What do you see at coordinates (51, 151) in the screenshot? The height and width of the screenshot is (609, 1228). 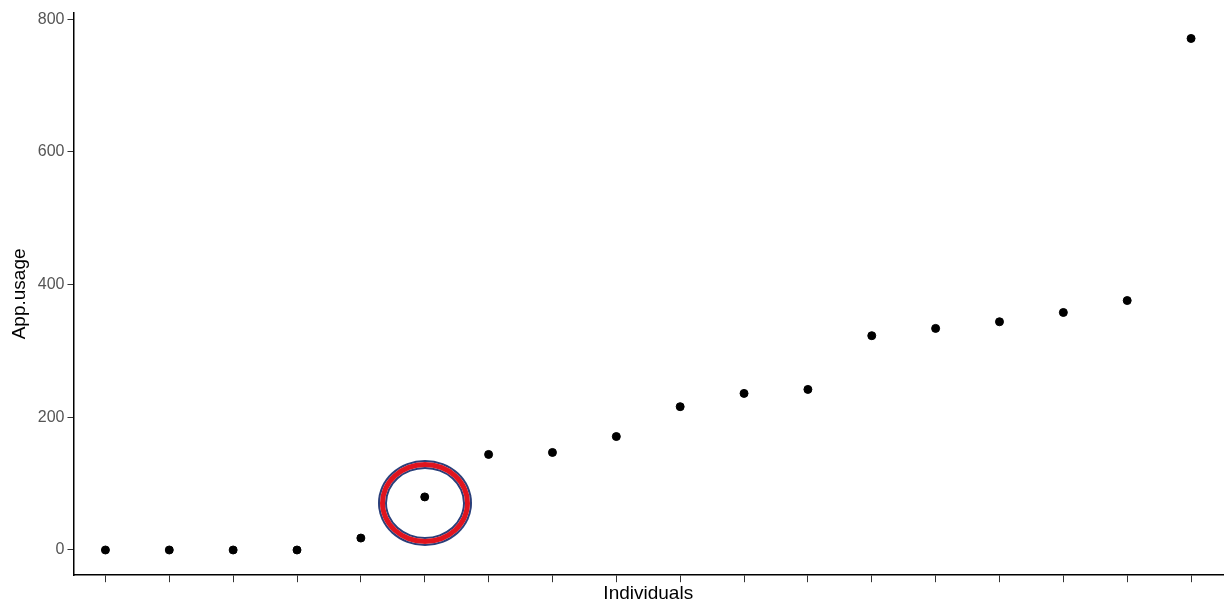 I see `y-tick-label: 600` at bounding box center [51, 151].